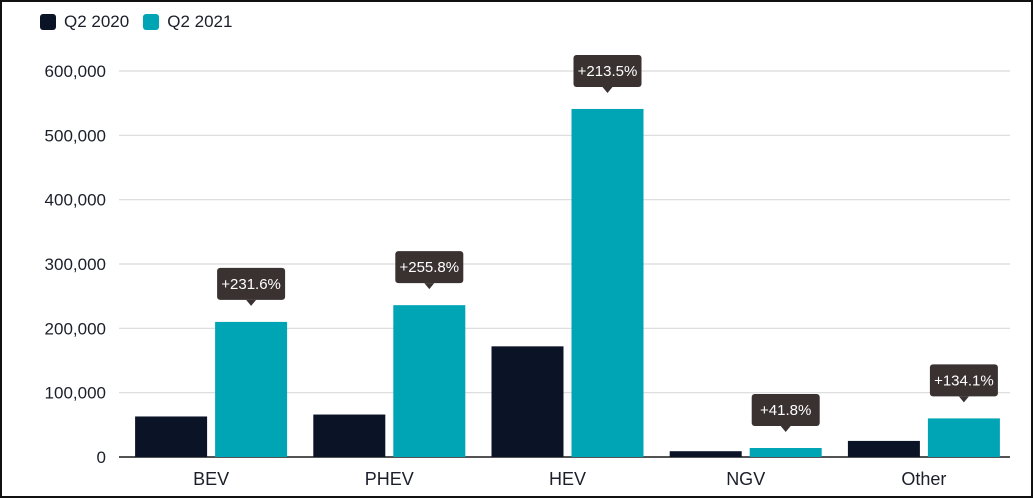 The height and width of the screenshot is (498, 1033). Describe the element at coordinates (389, 479) in the screenshot. I see `x-tick-label: PHEV` at that location.